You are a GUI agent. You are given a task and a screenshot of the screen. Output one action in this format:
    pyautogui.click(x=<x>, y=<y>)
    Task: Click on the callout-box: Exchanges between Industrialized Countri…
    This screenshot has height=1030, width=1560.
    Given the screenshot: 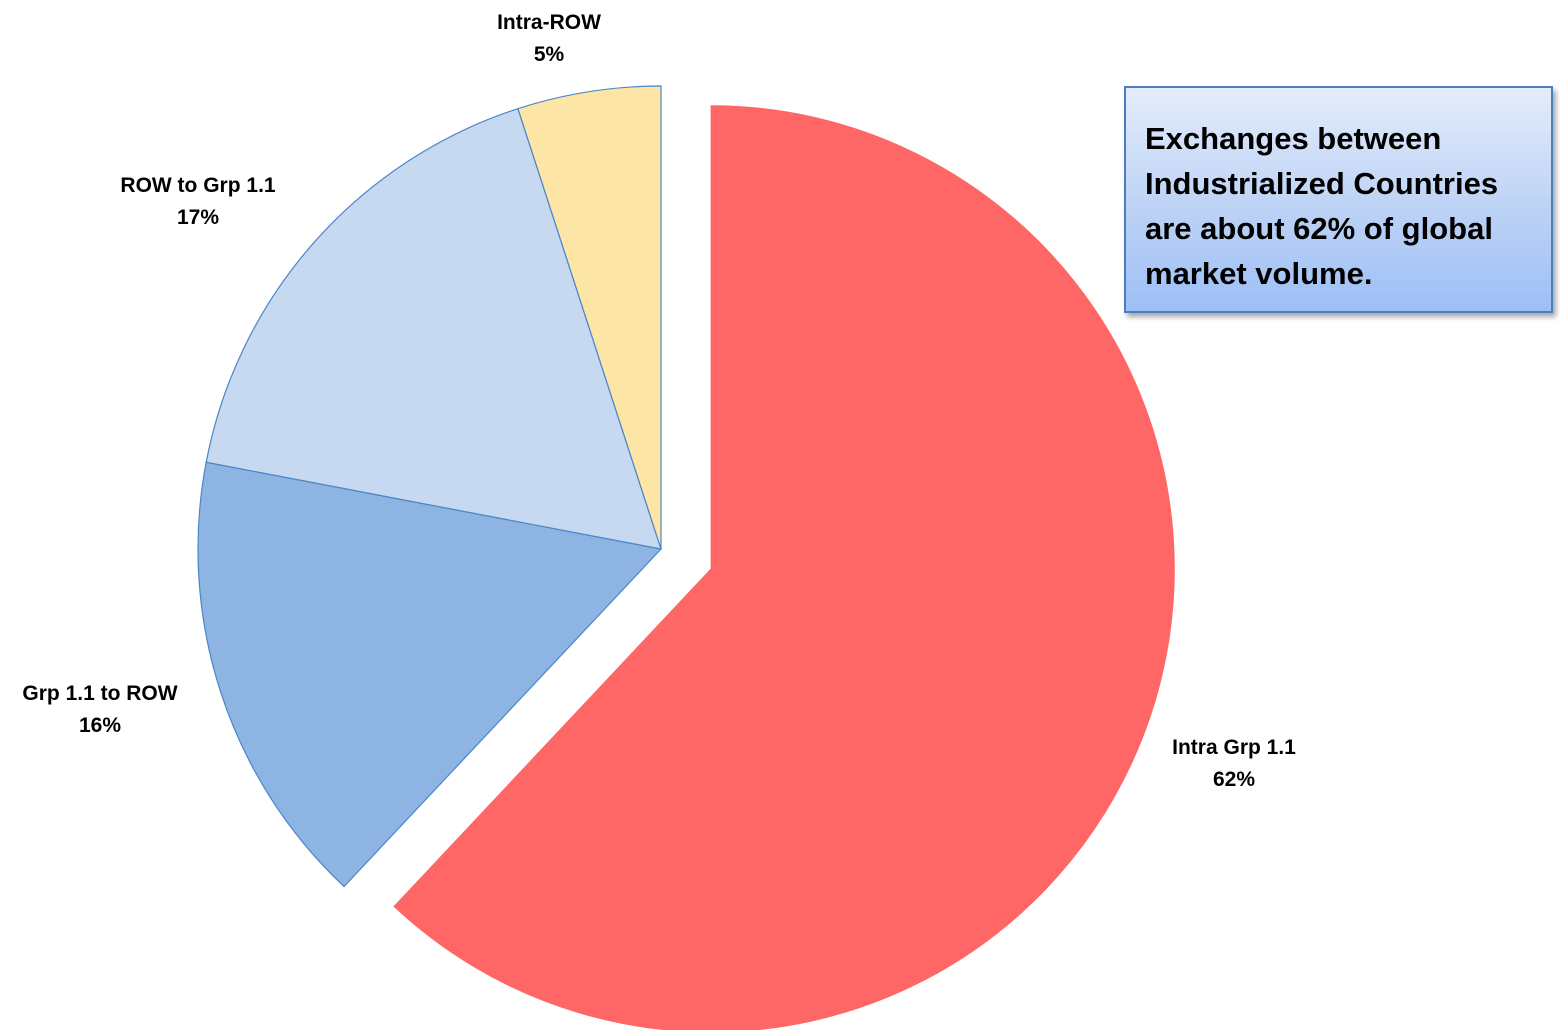 What is the action you would take?
    pyautogui.click(x=1338, y=199)
    